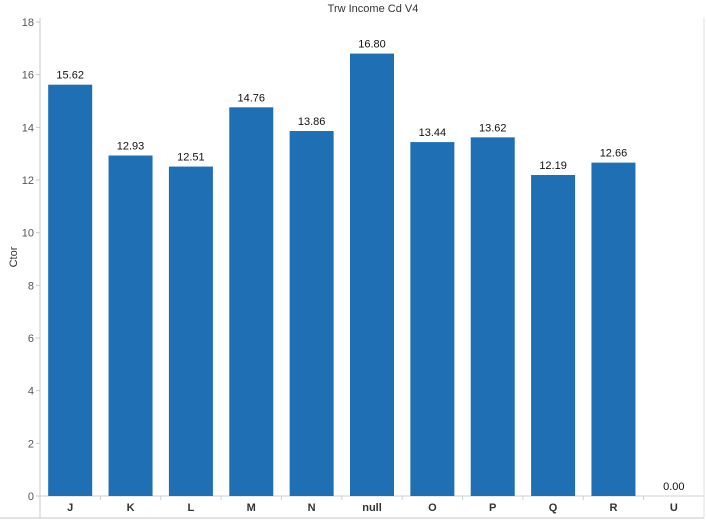  Describe the element at coordinates (614, 154) in the screenshot. I see `data-label: 12.66` at that location.